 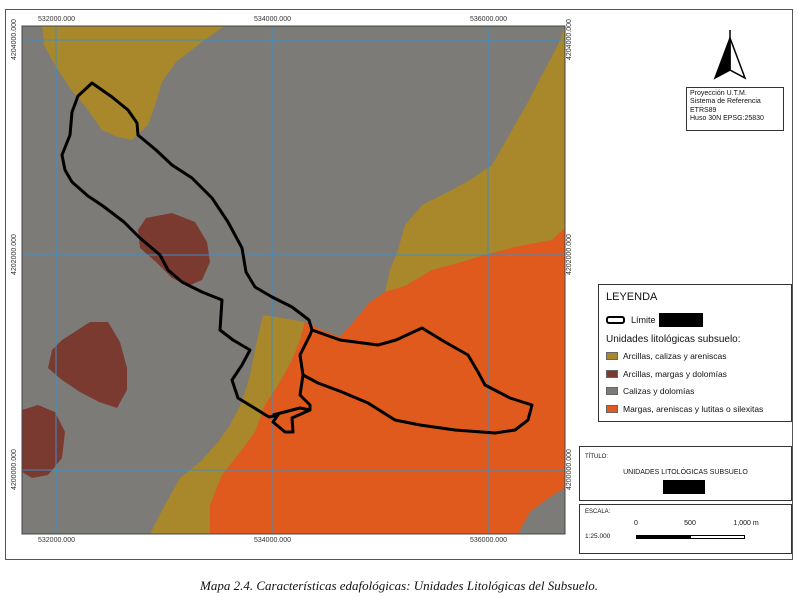 What do you see at coordinates (598, 536) in the screenshot?
I see `scale-ratio: 1:25.000` at bounding box center [598, 536].